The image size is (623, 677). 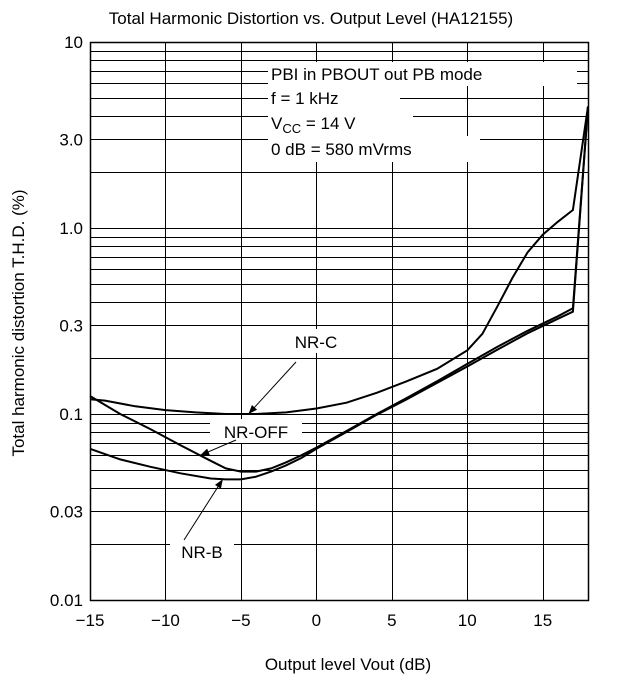 I want to click on y-tick-label: 0.03, so click(x=66, y=511).